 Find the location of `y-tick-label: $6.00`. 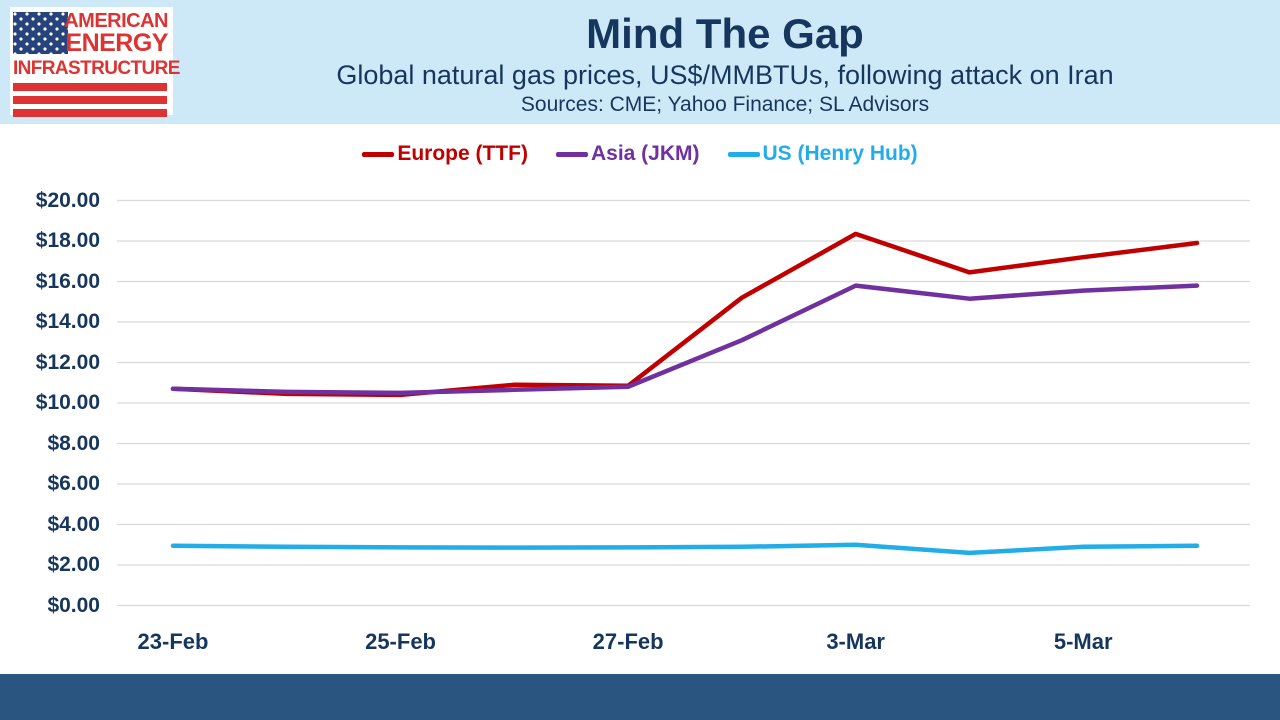

y-tick-label: $6.00 is located at coordinates (73, 483).